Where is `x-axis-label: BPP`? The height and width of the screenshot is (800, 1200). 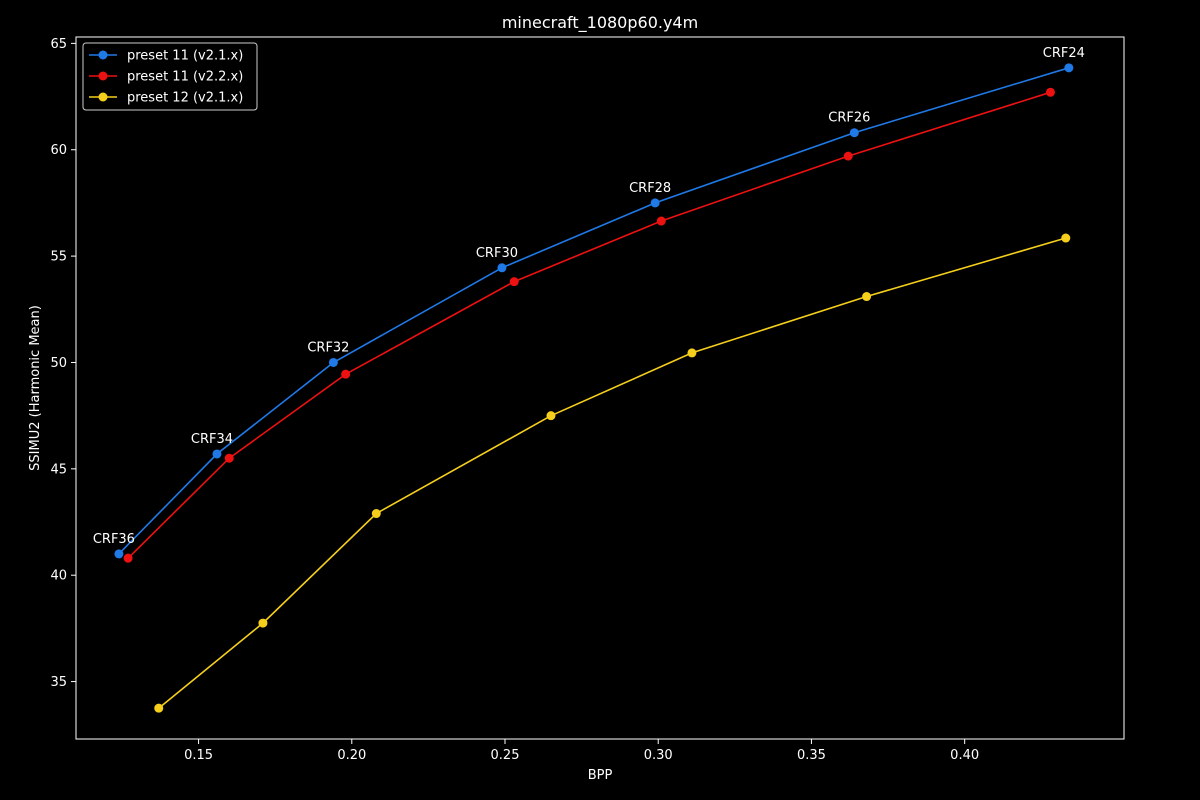 x-axis-label: BPP is located at coordinates (600, 775).